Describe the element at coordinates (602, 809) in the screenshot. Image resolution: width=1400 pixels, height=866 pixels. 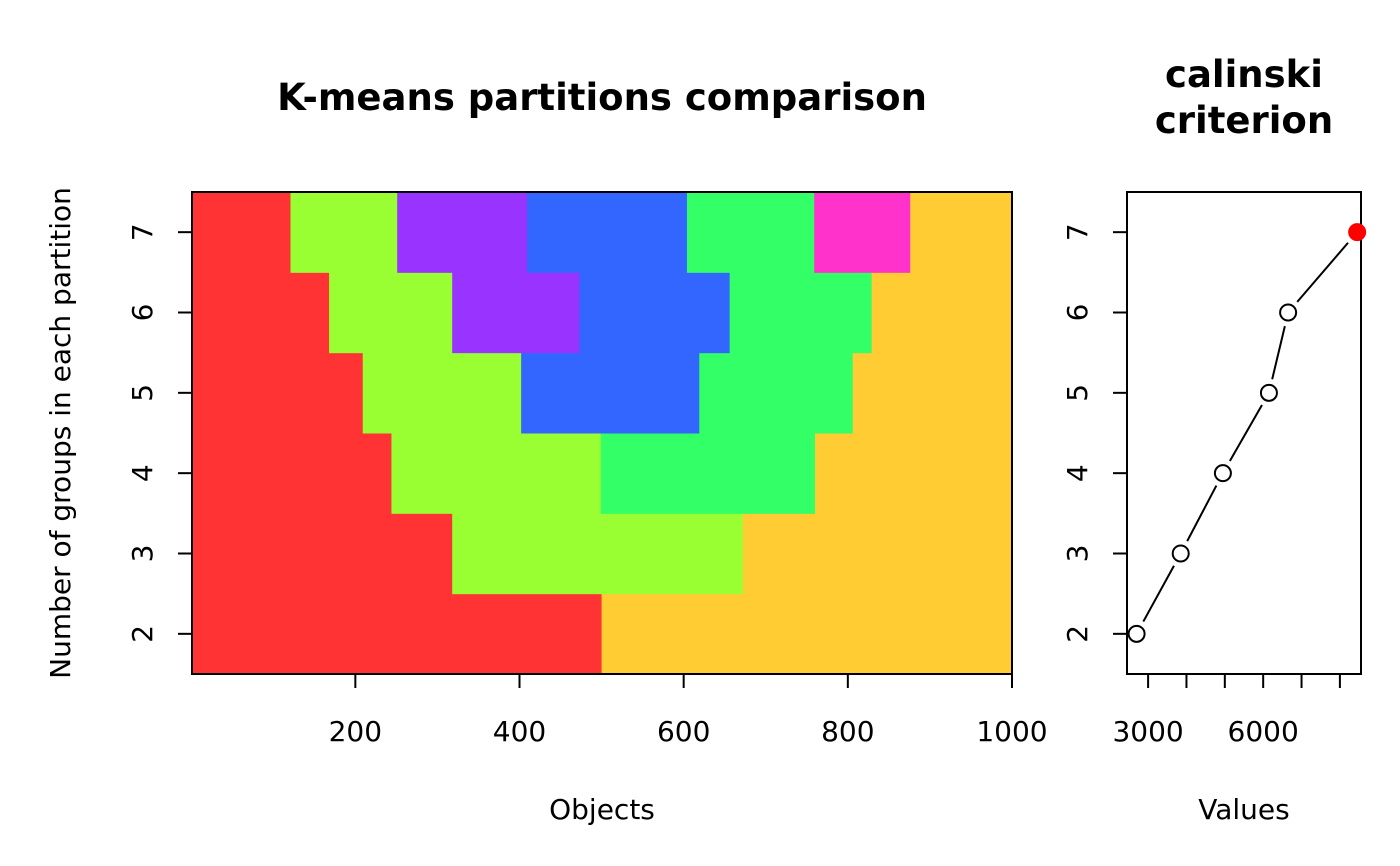
I see `heatmap-x-label: Objects` at that location.